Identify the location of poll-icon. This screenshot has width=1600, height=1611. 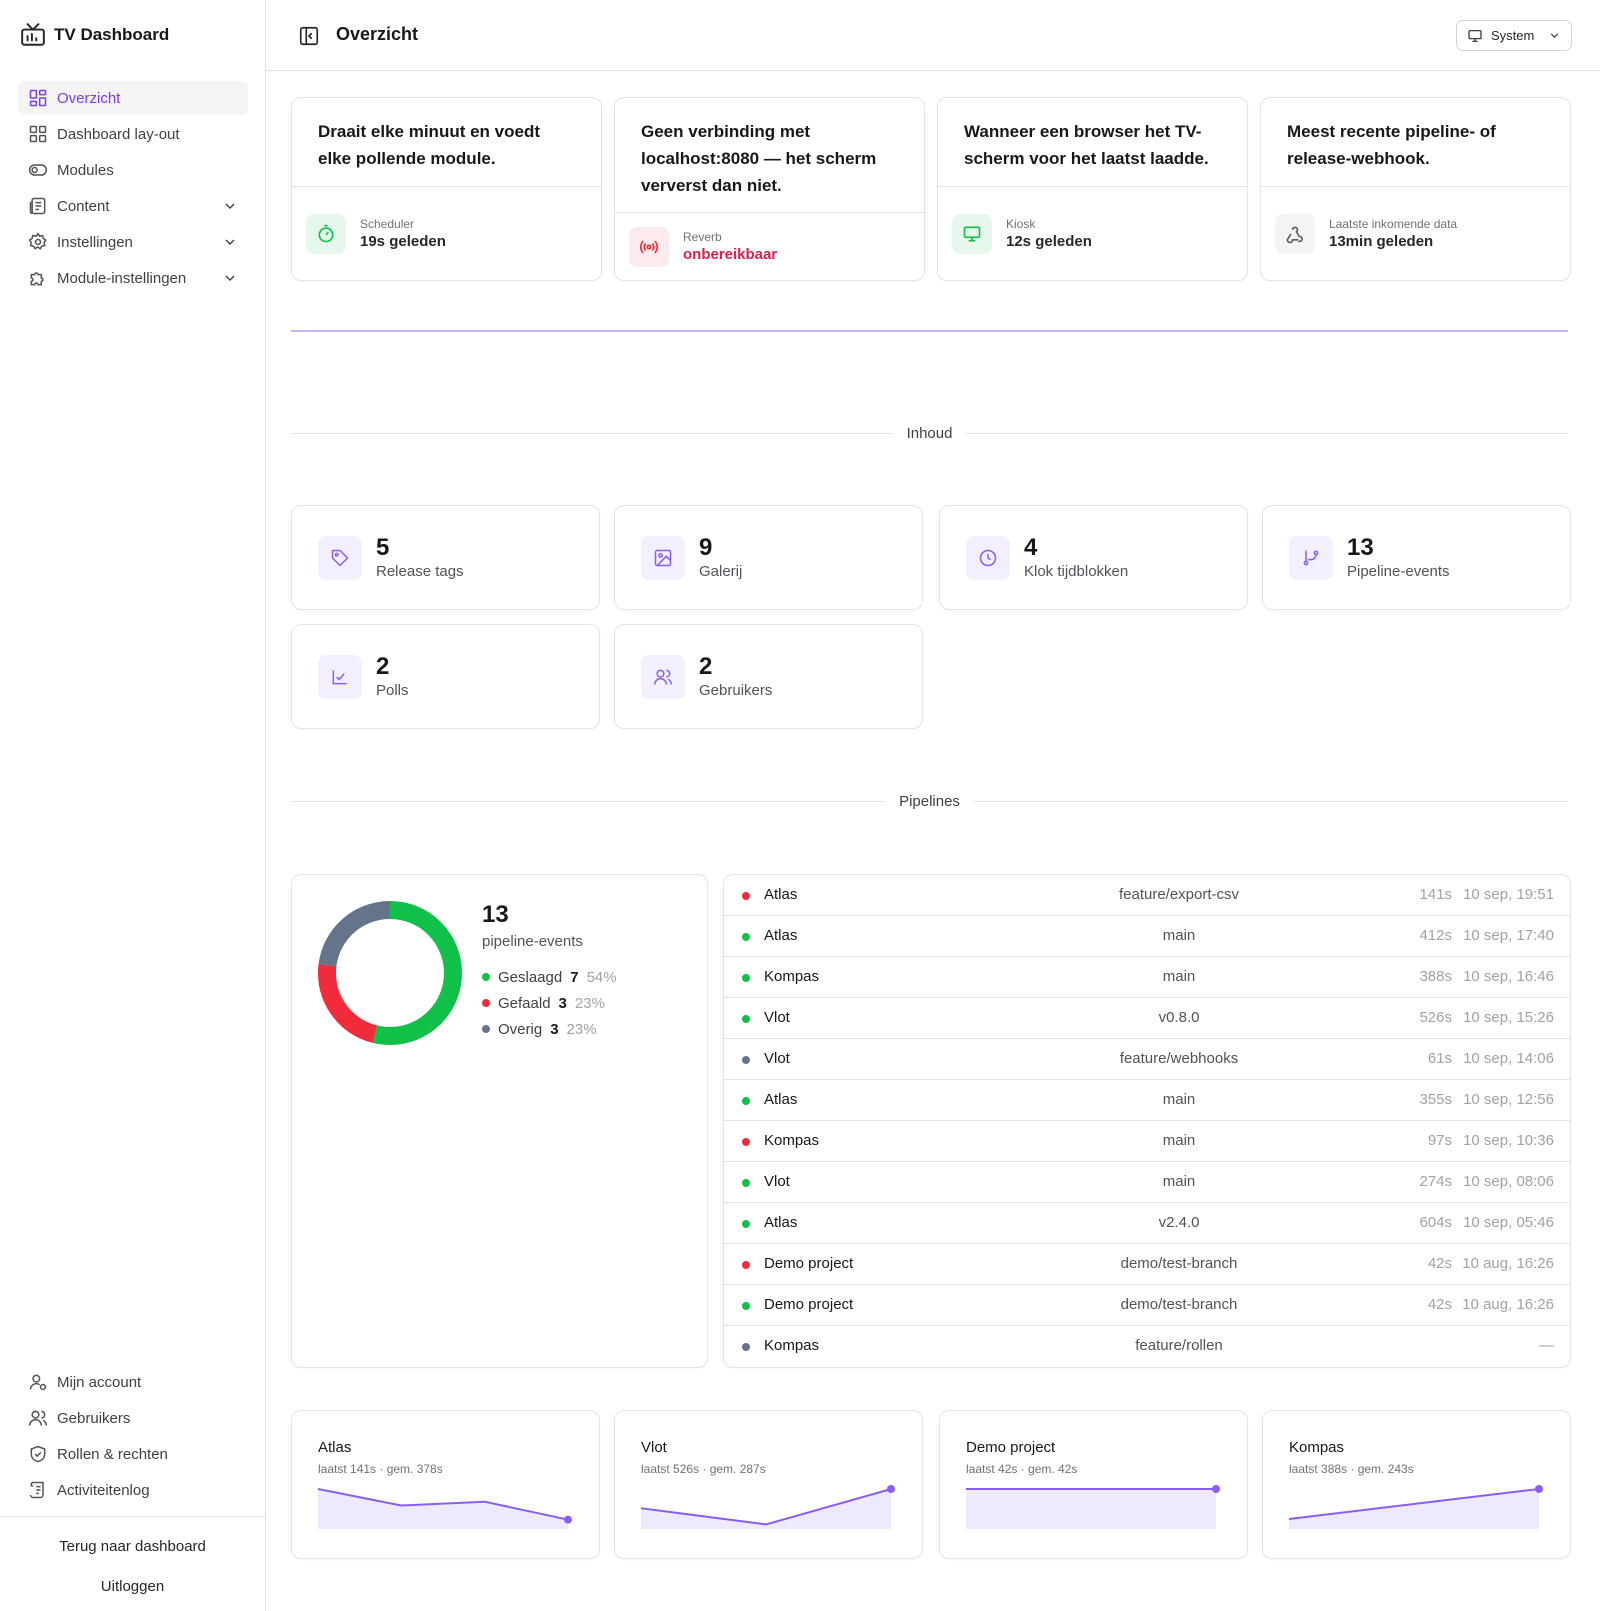
(339, 676).